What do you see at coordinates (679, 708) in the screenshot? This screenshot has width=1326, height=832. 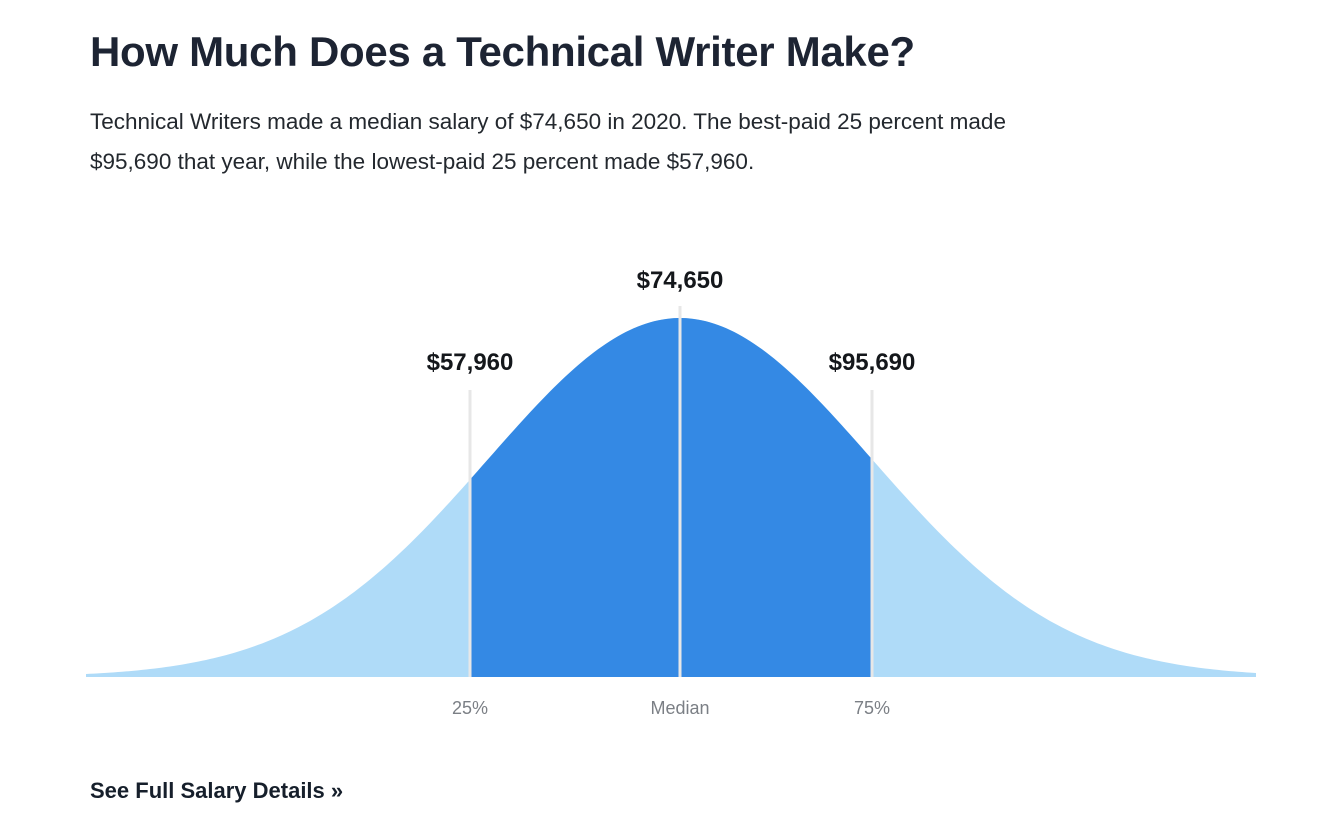 I see `median-axis-label: Median` at bounding box center [679, 708].